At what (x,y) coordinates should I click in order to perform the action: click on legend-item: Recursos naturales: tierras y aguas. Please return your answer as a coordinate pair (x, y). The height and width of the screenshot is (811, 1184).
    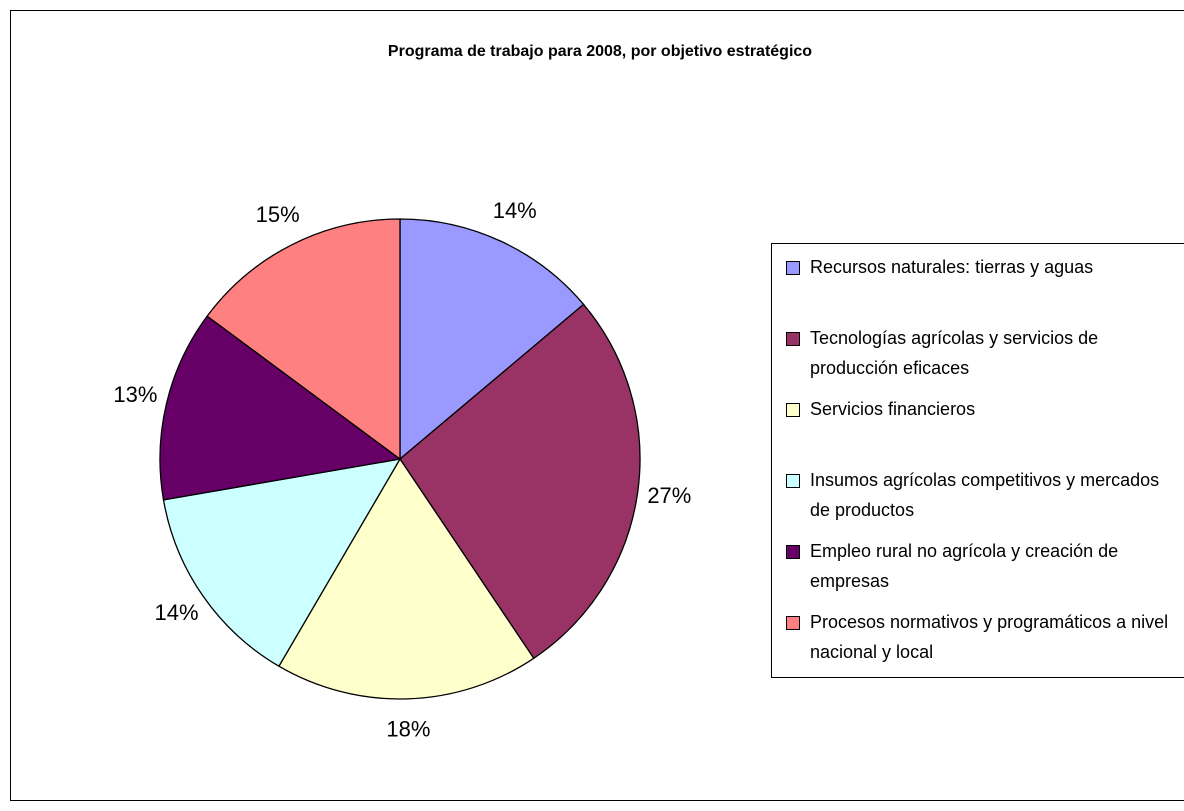
    Looking at the image, I should click on (978, 267).